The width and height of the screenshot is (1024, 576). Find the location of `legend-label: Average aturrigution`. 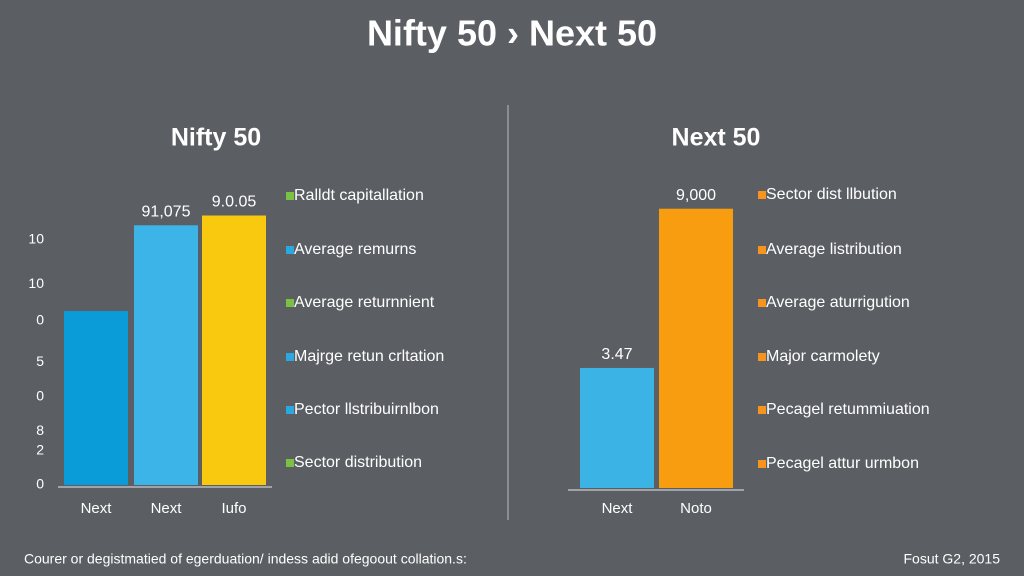

legend-label: Average aturrigution is located at coordinates (838, 302).